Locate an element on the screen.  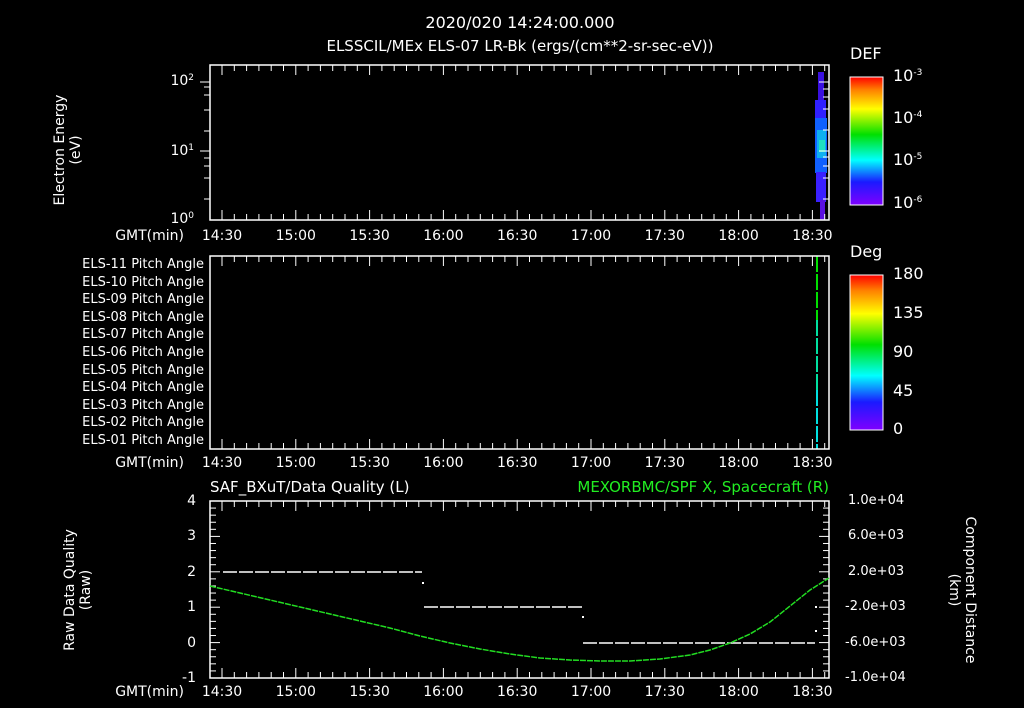
data-quality-ytick: 1 is located at coordinates (191, 607).